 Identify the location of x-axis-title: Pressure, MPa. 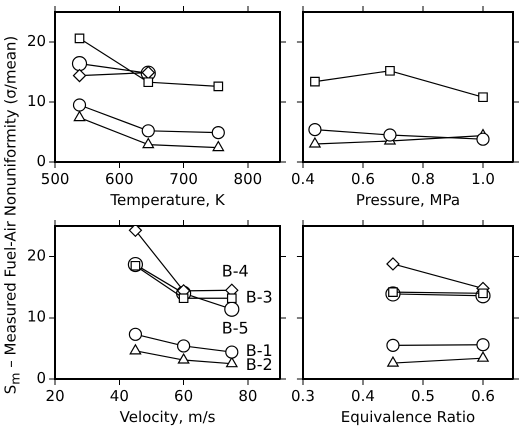
(408, 199).